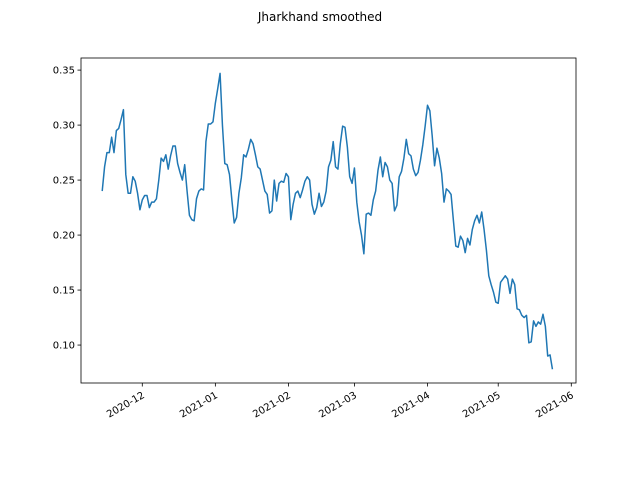 The image size is (640, 480). I want to click on x-tick-label: 2021-03, so click(338, 405).